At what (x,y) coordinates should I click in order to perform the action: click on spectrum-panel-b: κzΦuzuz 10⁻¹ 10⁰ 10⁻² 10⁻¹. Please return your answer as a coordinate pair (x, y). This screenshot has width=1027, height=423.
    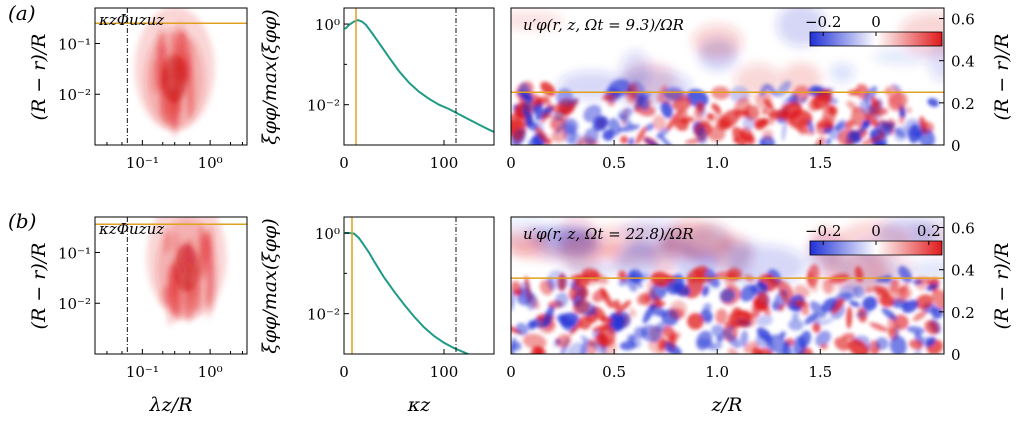
    Looking at the image, I should click on (153, 298).